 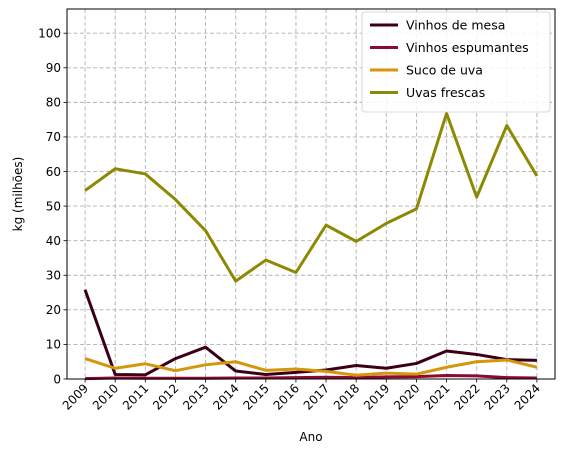 I want to click on y-tick-label: 80, so click(x=53, y=103).